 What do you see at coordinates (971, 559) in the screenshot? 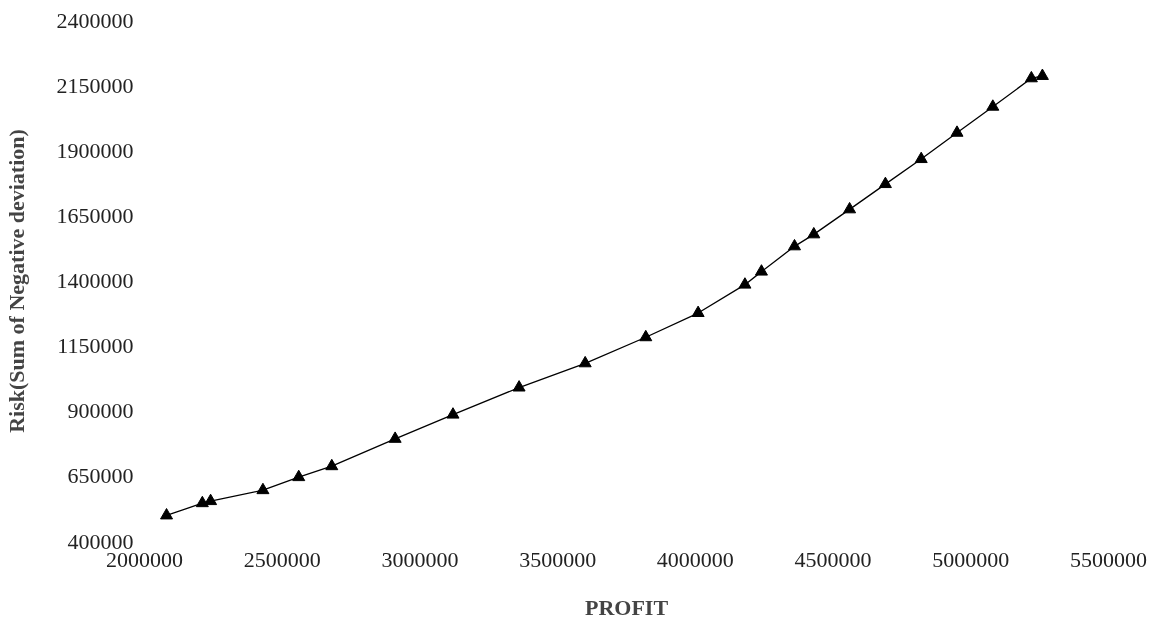
I see `x-tick-label: 5000000` at bounding box center [971, 559].